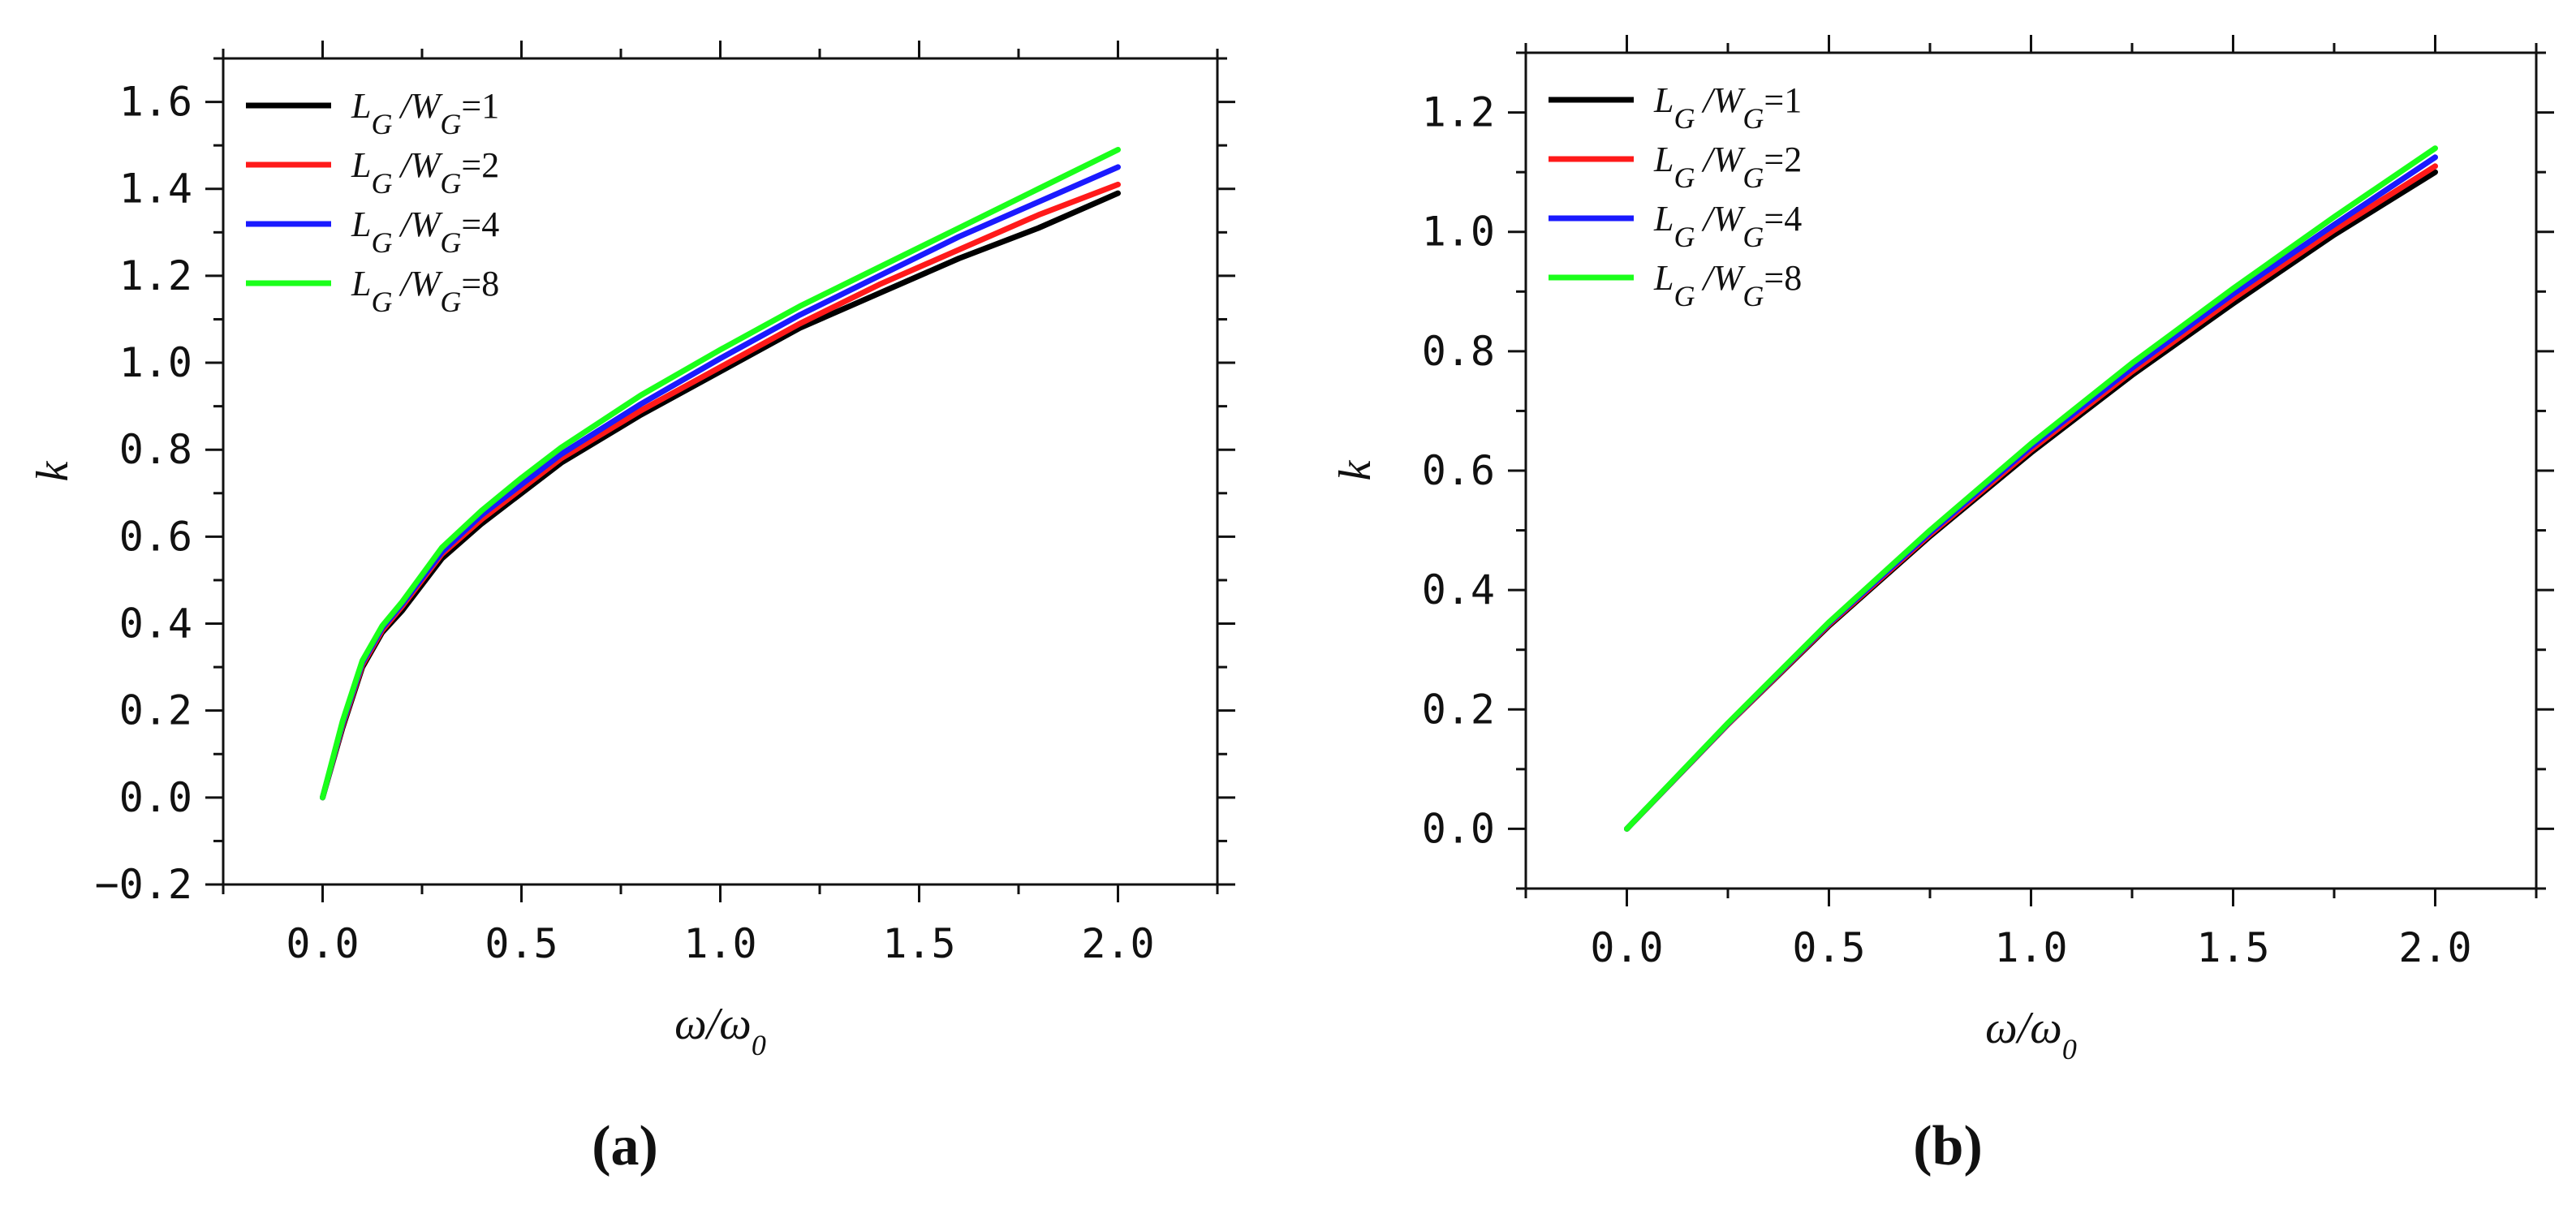 The height and width of the screenshot is (1218, 2576). I want to click on panel-caption: (b), so click(1948, 1146).